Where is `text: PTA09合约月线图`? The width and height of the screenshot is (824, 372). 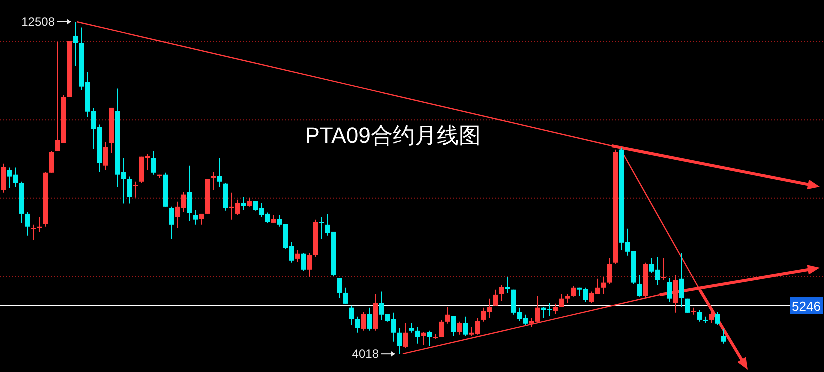 text: PTA09合约月线图 is located at coordinates (393, 135).